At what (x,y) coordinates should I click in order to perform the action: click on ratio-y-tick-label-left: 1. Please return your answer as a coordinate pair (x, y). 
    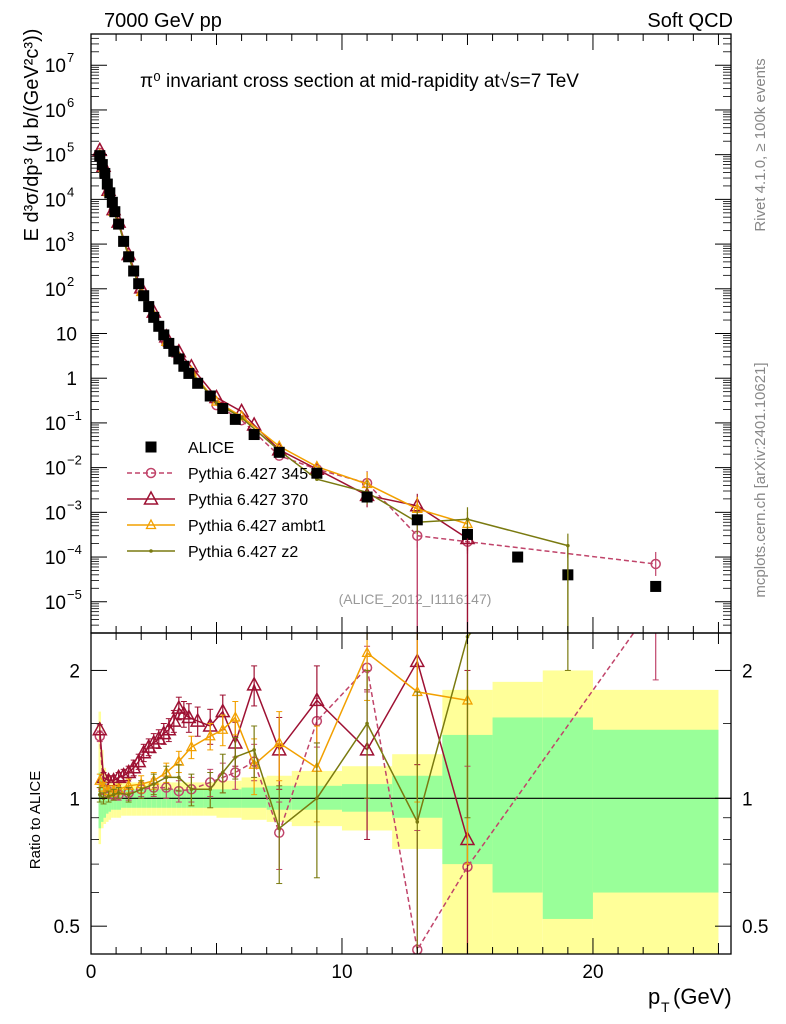
    Looking at the image, I should click on (74, 799).